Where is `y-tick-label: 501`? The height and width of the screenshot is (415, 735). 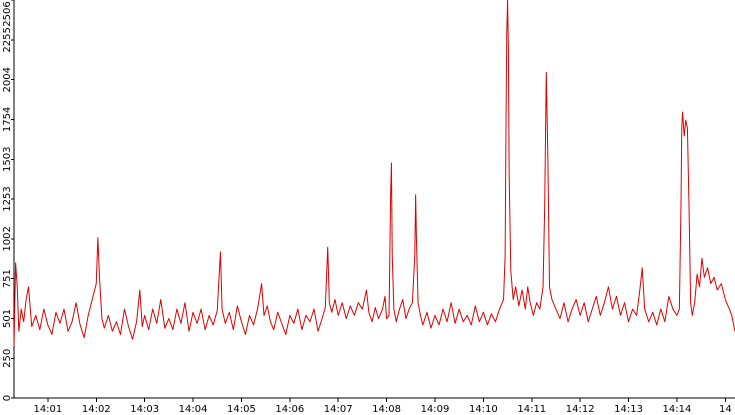
y-tick-label: 501 is located at coordinates (7, 318).